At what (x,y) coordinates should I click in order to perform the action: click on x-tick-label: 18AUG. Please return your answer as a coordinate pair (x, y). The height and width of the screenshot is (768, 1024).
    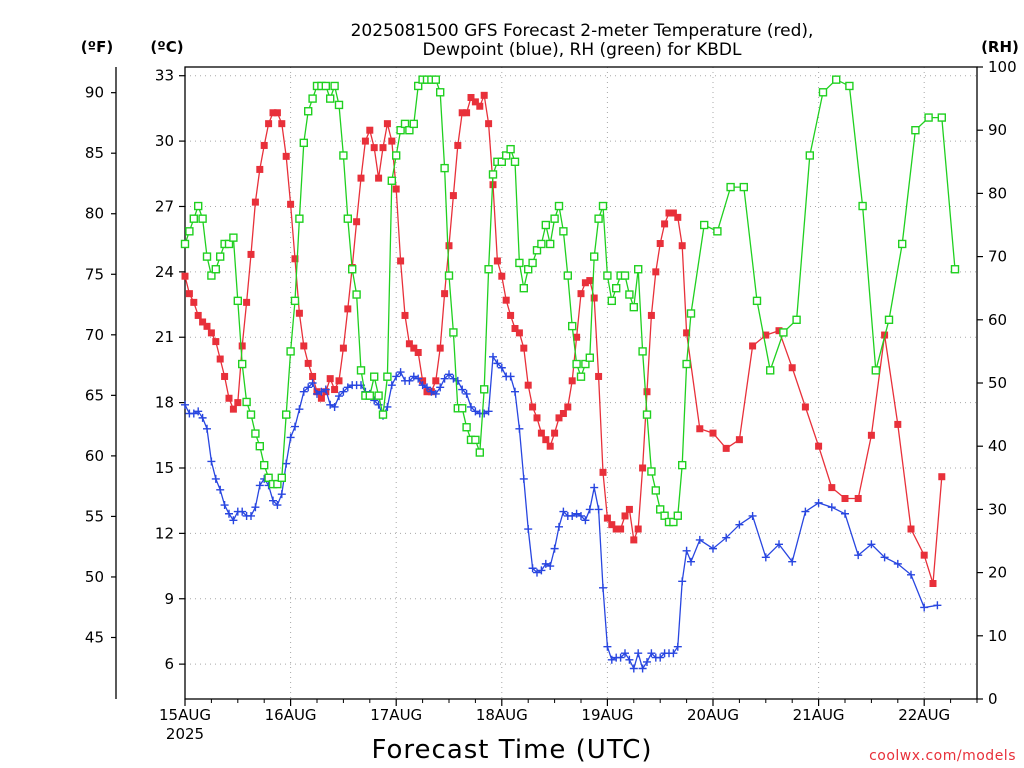
    Looking at the image, I should click on (502, 715).